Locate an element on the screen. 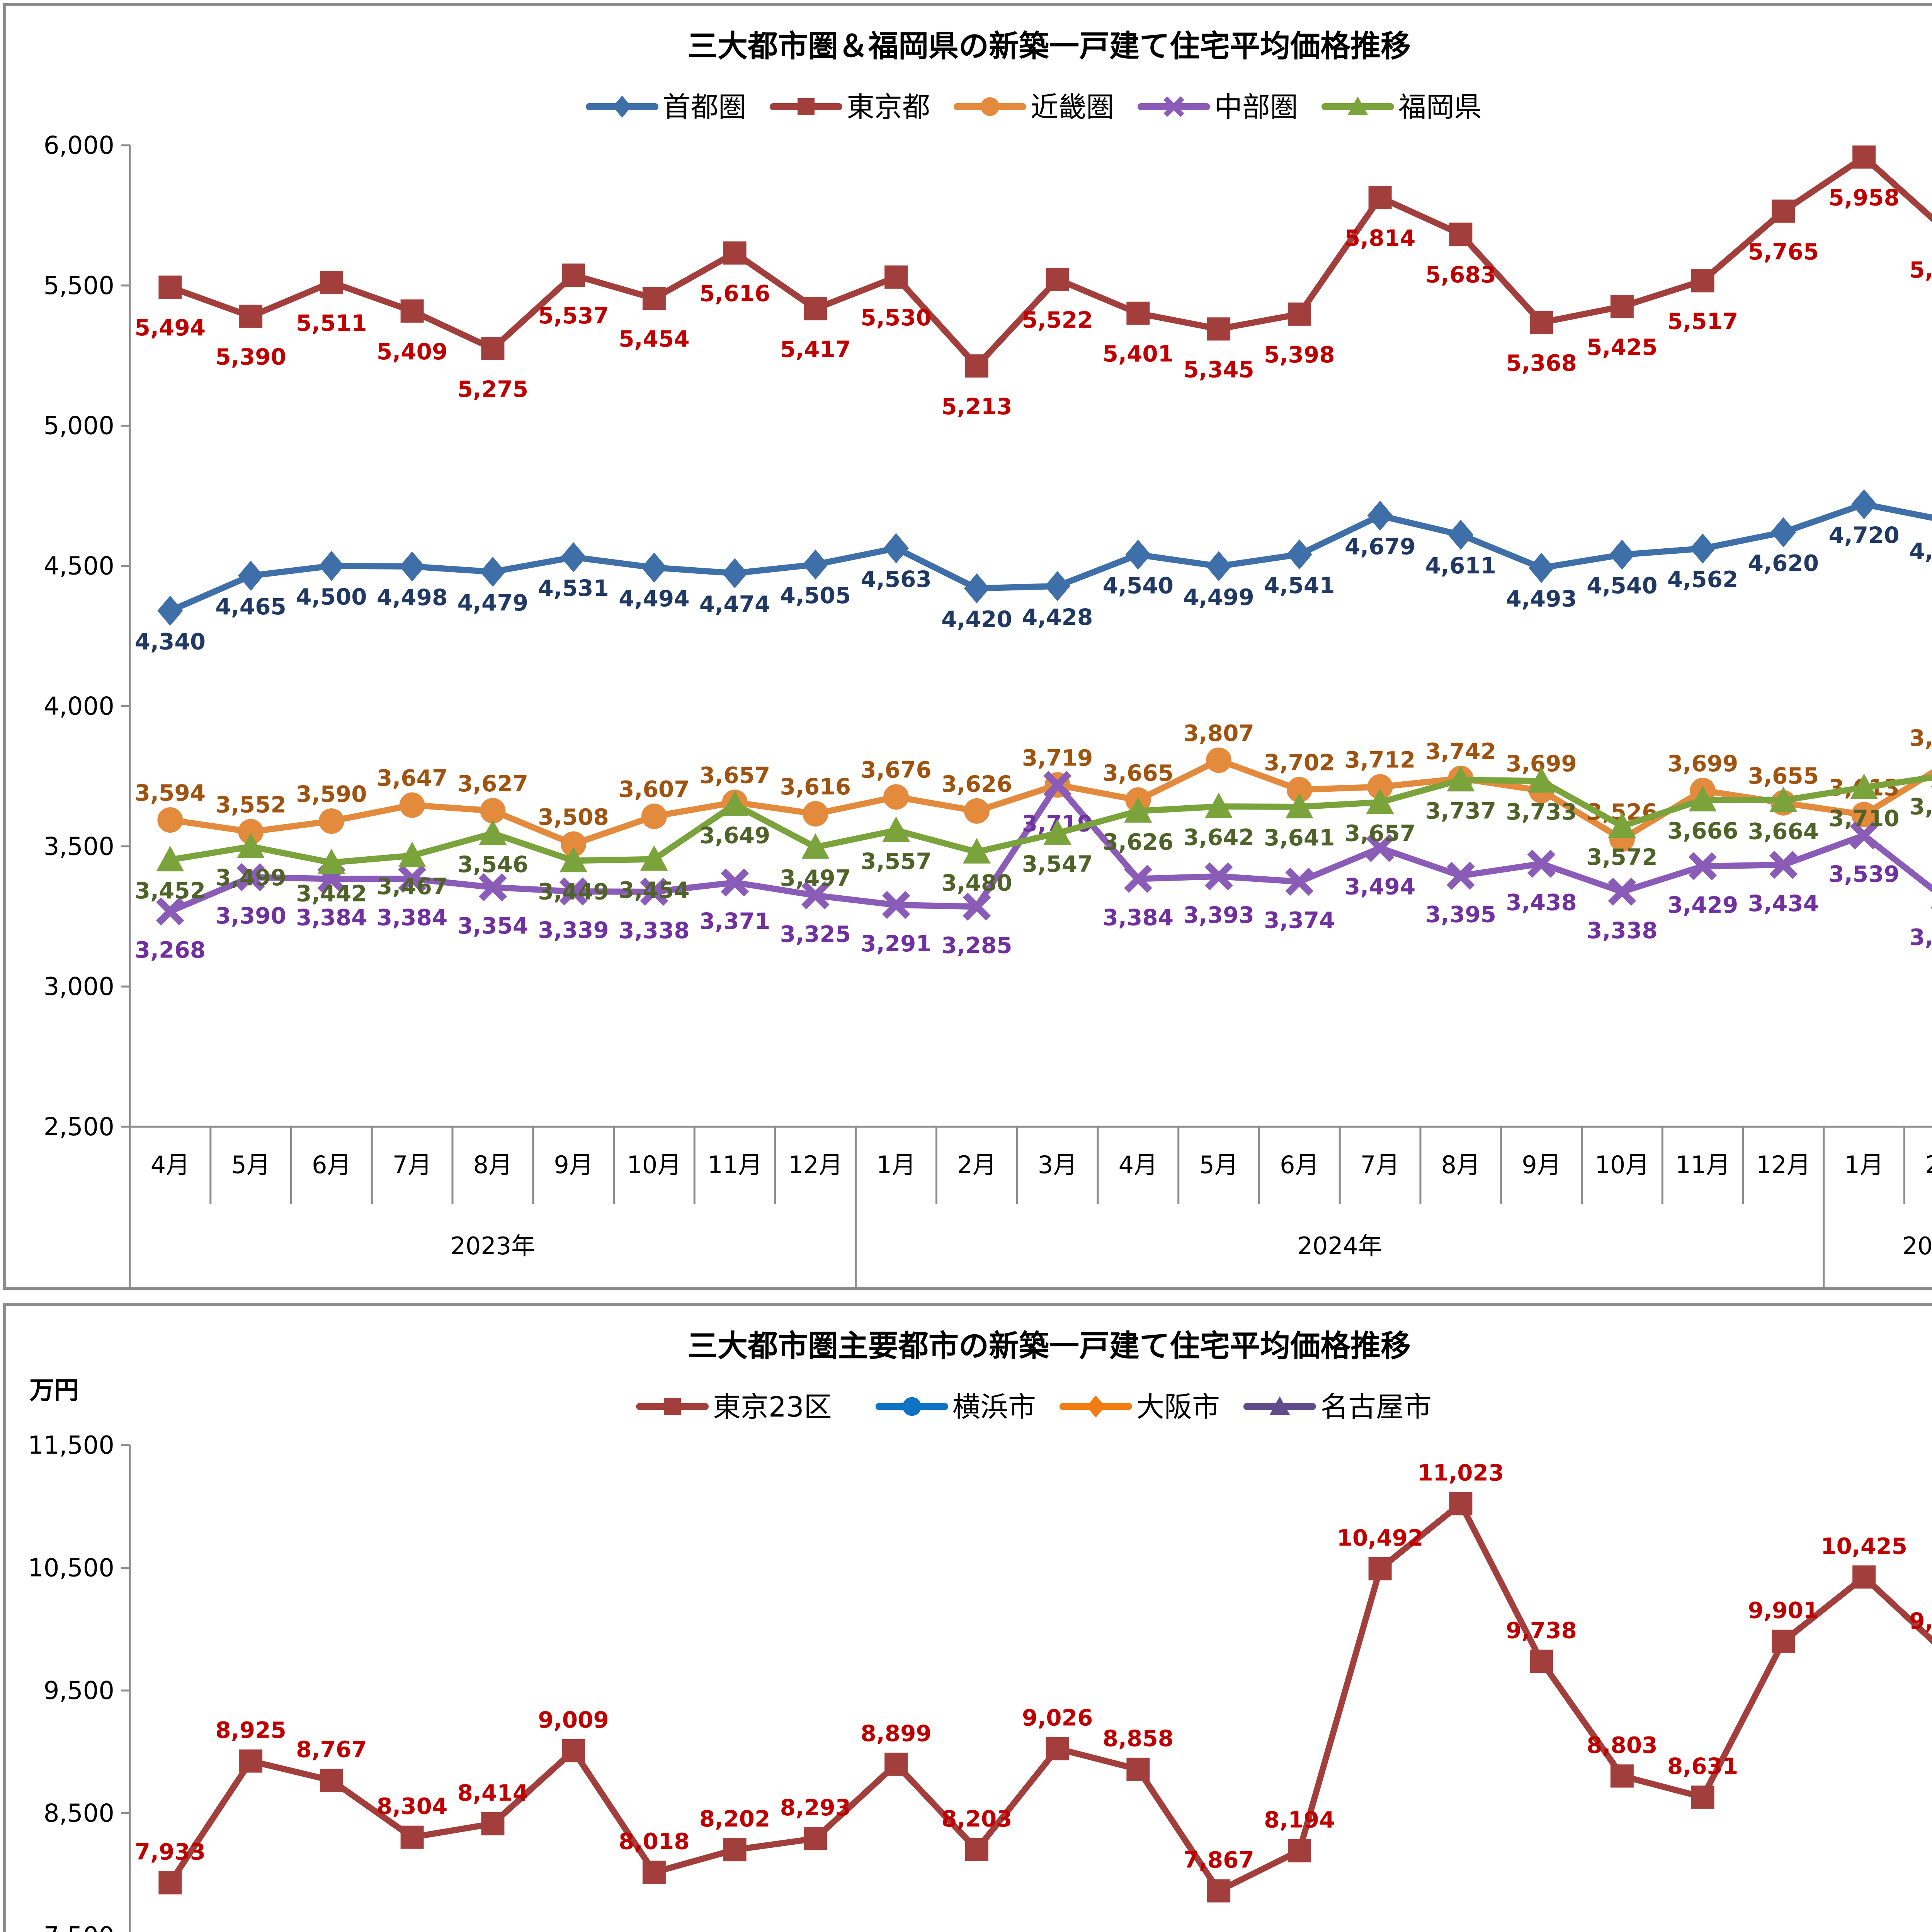  data-label: 3,546 is located at coordinates (492, 864).